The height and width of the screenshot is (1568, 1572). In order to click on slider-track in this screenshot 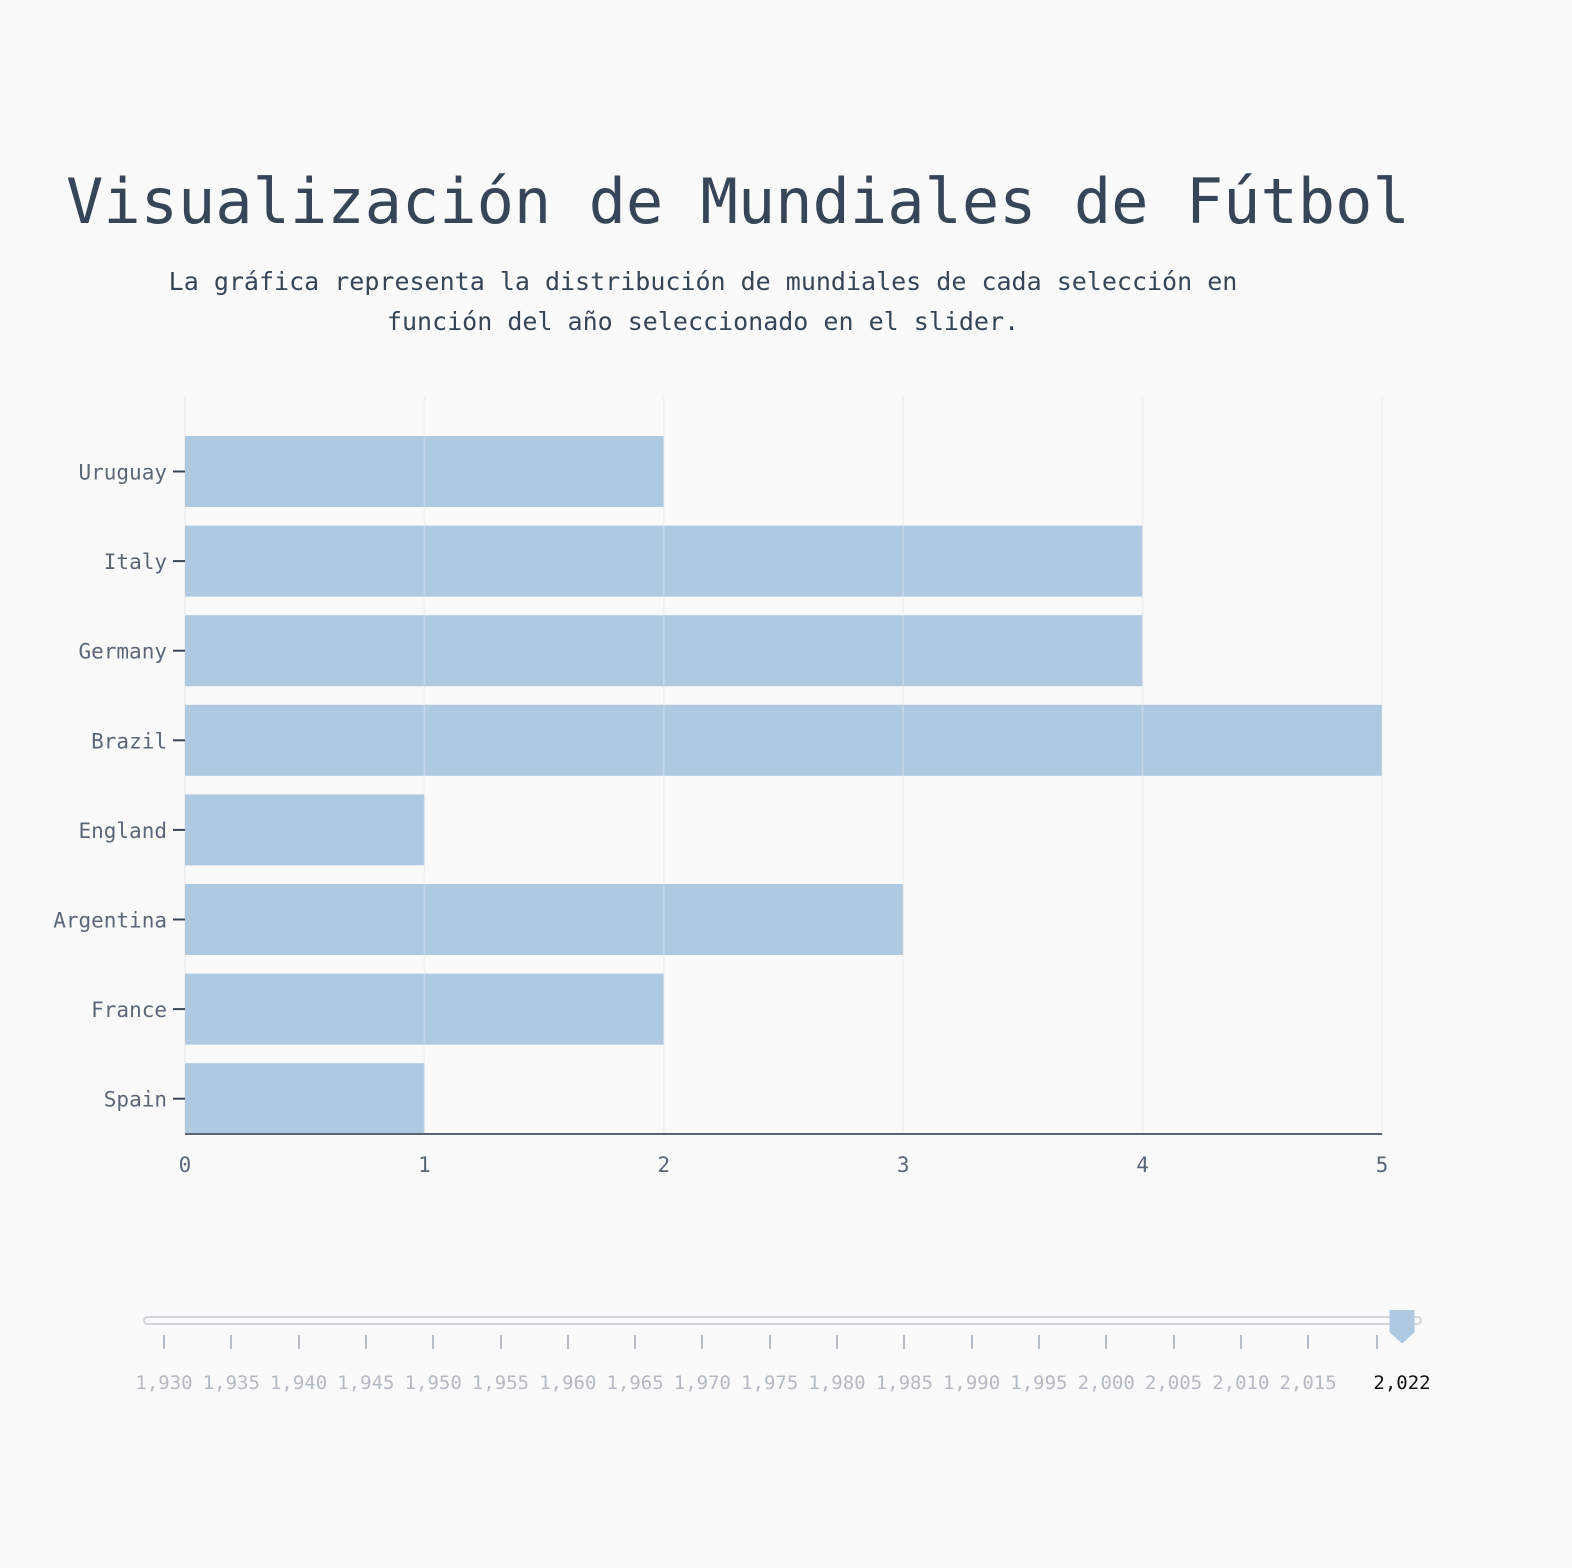, I will do `click(782, 1320)`.